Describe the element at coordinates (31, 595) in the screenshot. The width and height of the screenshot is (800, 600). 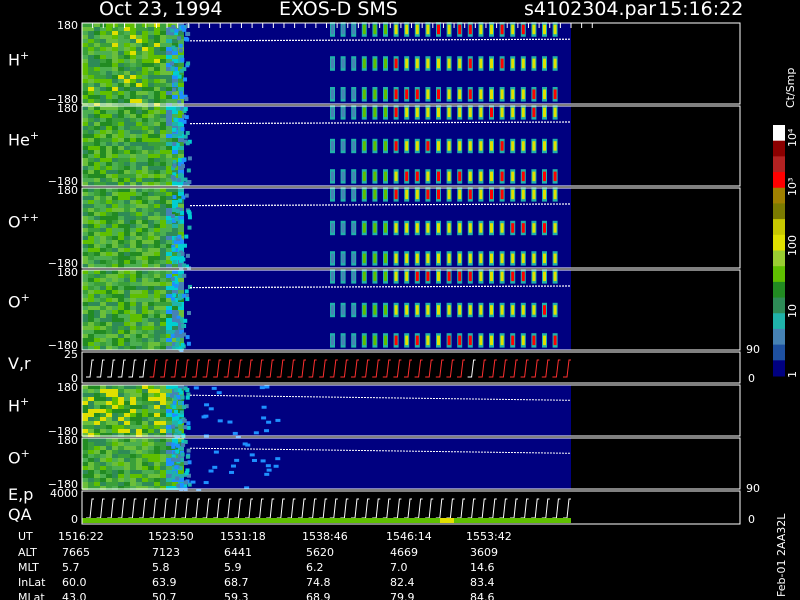
I see `footer-row-label: MLat` at that location.